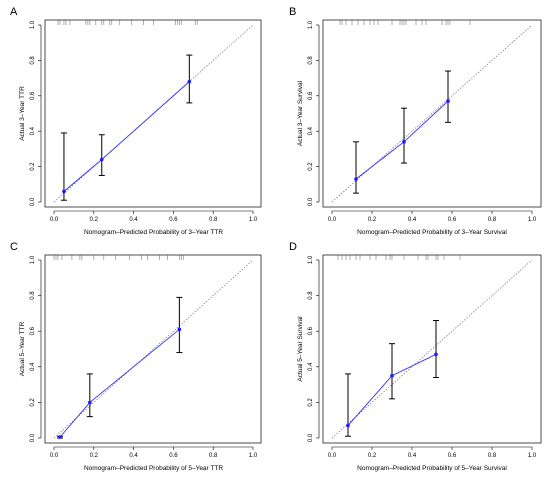  Describe the element at coordinates (293, 247) in the screenshot. I see `panel-letter: D` at that location.